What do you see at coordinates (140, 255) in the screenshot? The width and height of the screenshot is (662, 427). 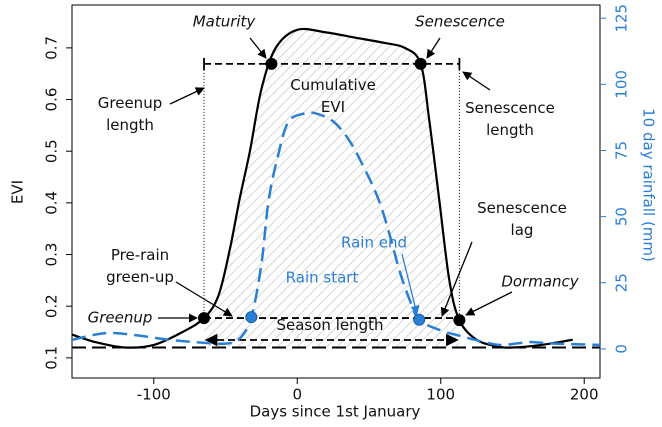 I see `annotation-line: Pre-rain` at bounding box center [140, 255].